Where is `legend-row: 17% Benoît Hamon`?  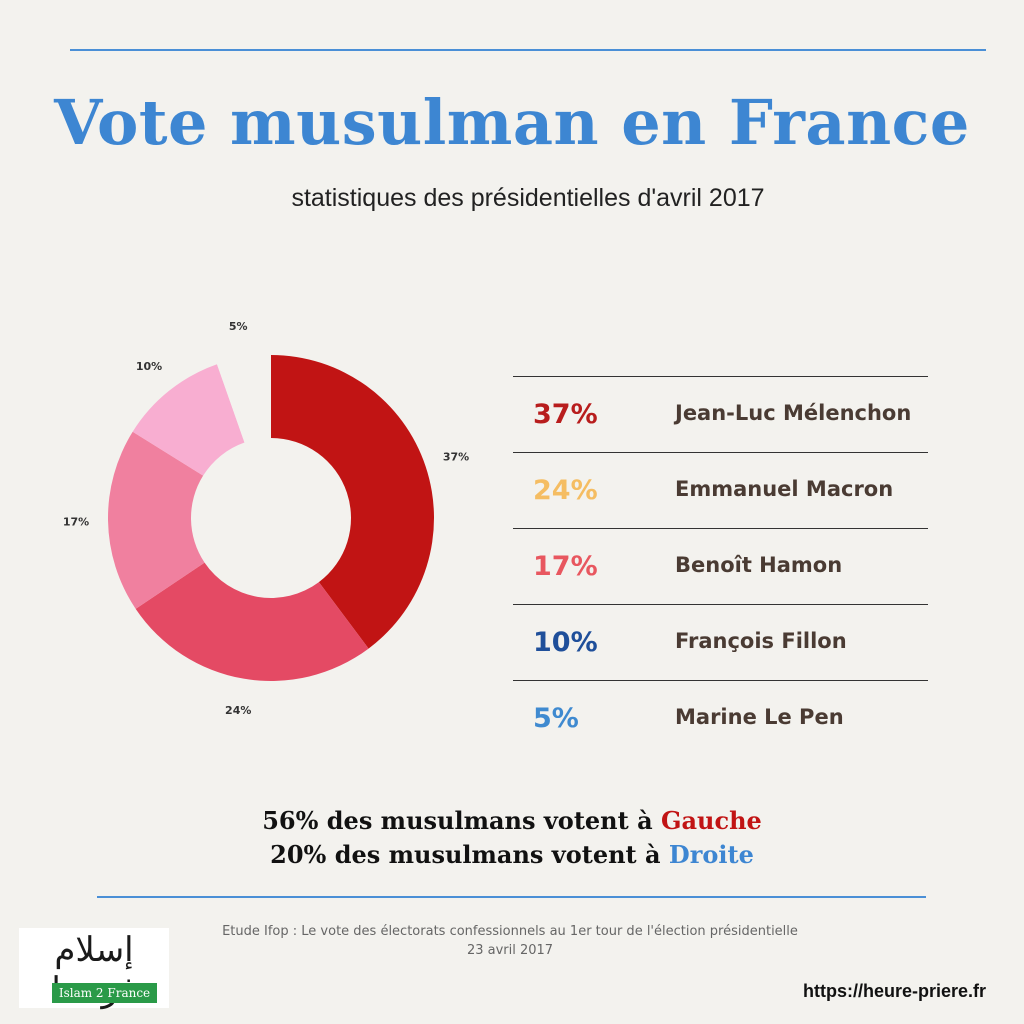
legend-row: 17% Benoît Hamon is located at coordinates (720, 566).